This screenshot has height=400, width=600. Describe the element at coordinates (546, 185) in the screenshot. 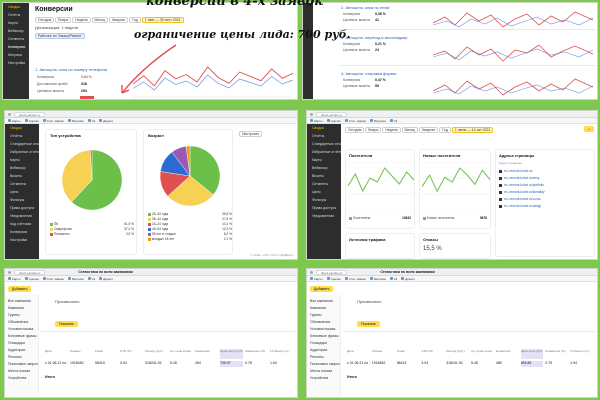

I see `address-row: xn--remont-kuhni.ru/portfolio` at that location.